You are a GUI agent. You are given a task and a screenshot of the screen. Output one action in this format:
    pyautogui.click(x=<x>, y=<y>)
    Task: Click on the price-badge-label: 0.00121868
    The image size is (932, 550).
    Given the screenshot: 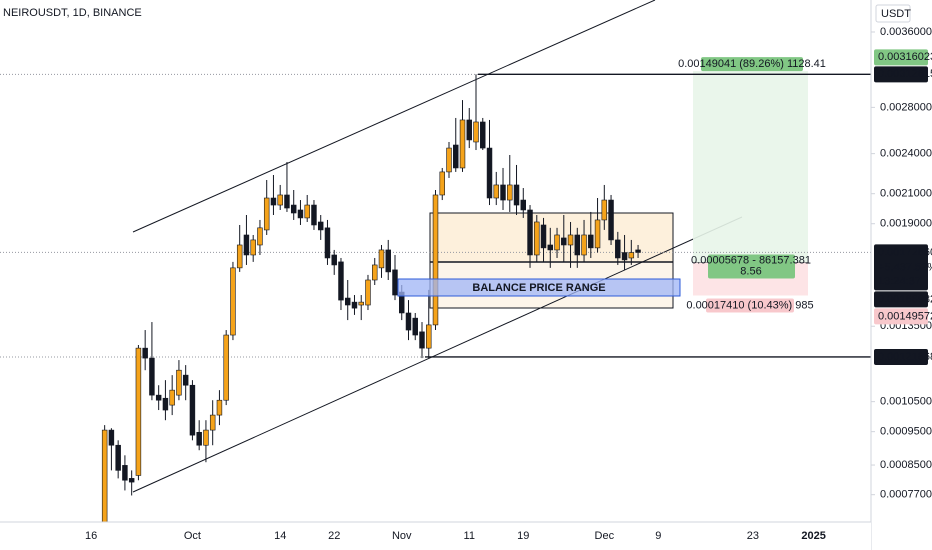 What is the action you would take?
    pyautogui.click(x=905, y=357)
    